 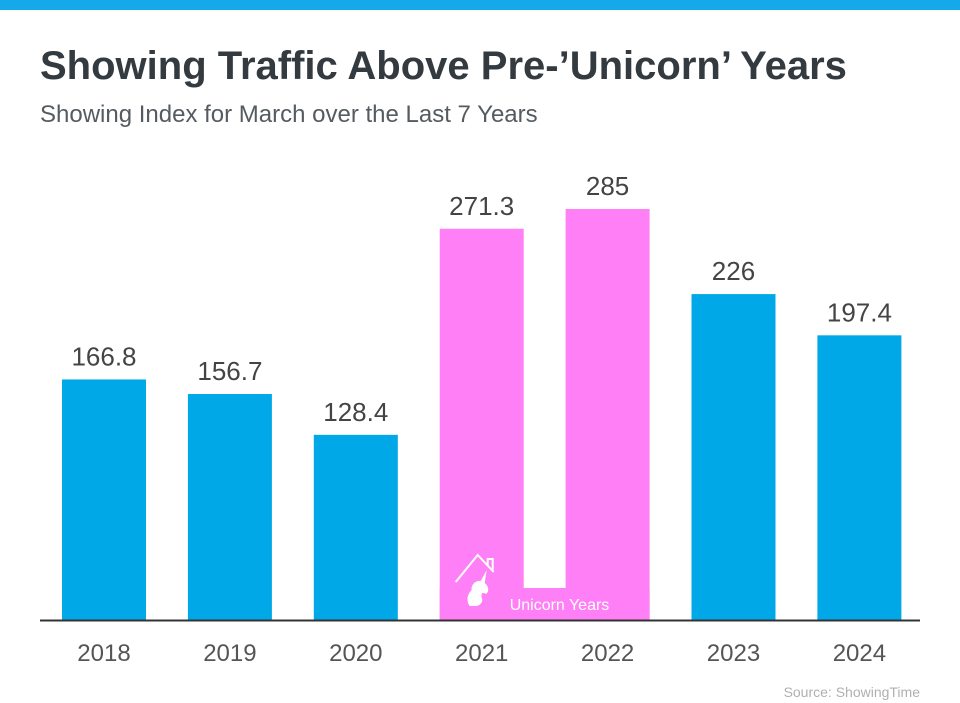 I want to click on bar-2019, so click(x=229, y=507).